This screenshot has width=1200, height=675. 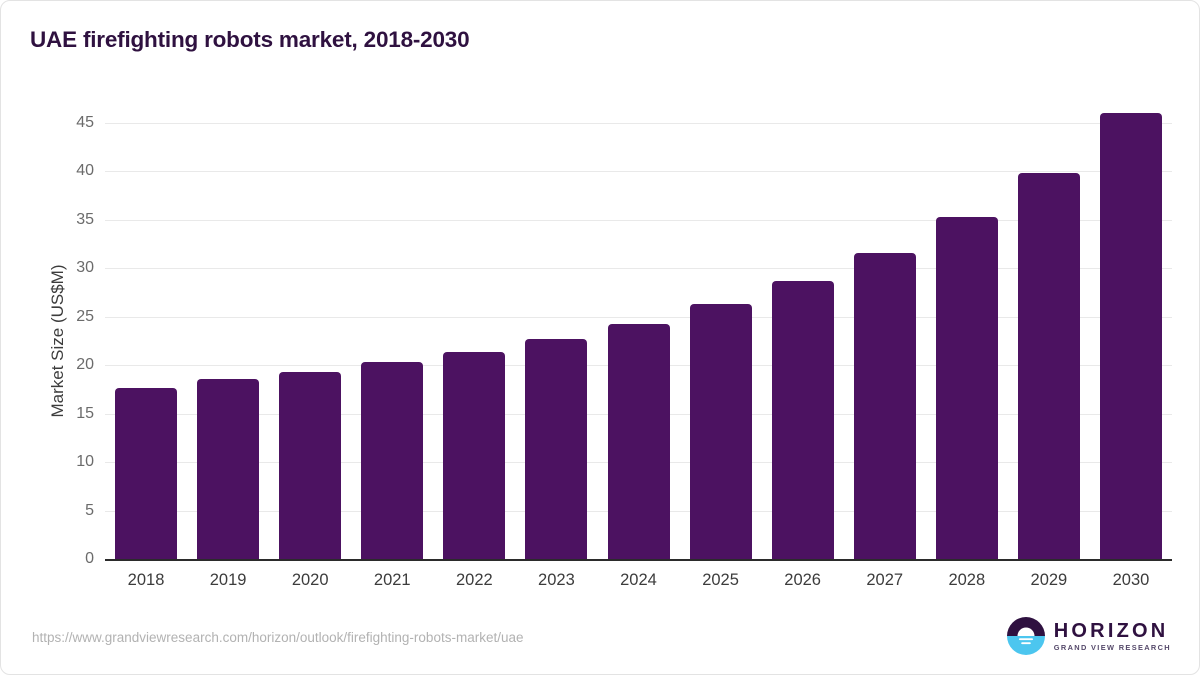 What do you see at coordinates (802, 419) in the screenshot?
I see `bar-2026` at bounding box center [802, 419].